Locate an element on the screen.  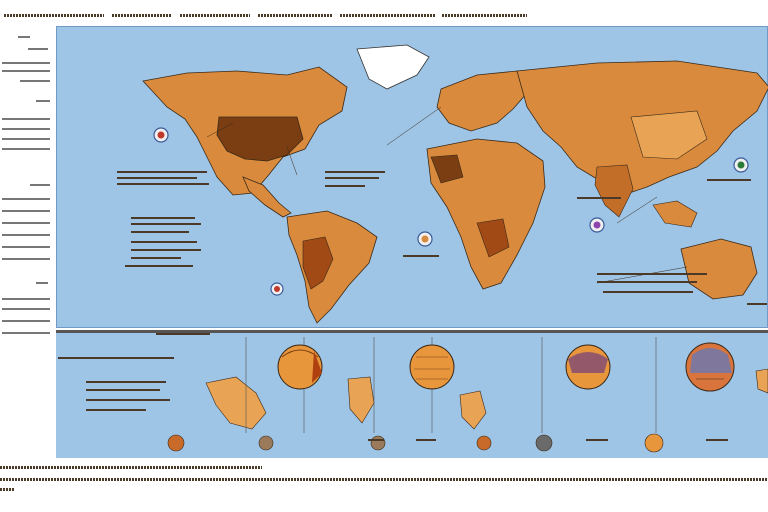
central-america-shape is located at coordinates (267, 197).